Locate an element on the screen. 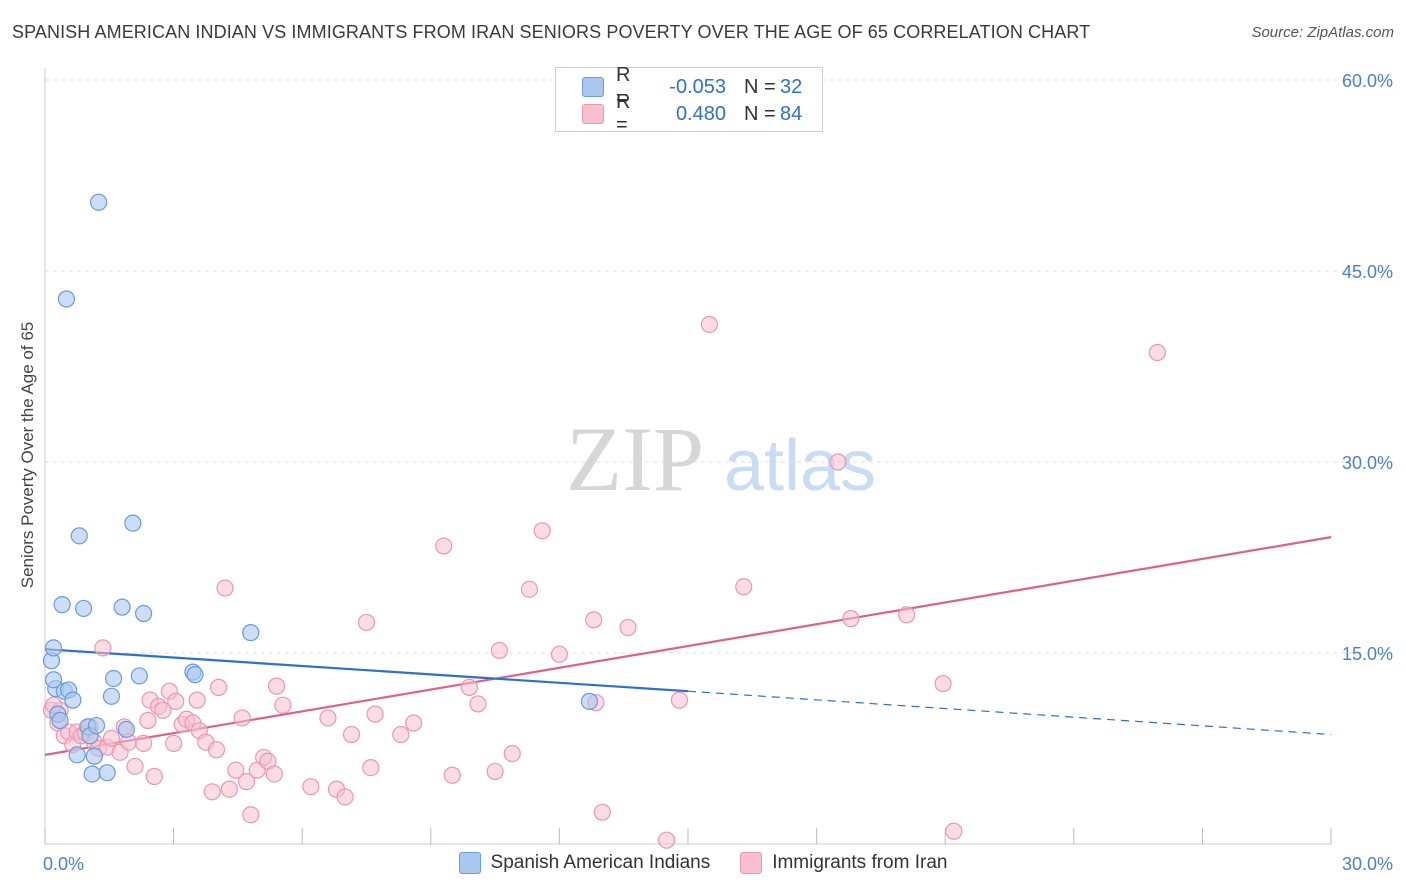  source-label: Source: ZipAtlas.com is located at coordinates (1322, 32).